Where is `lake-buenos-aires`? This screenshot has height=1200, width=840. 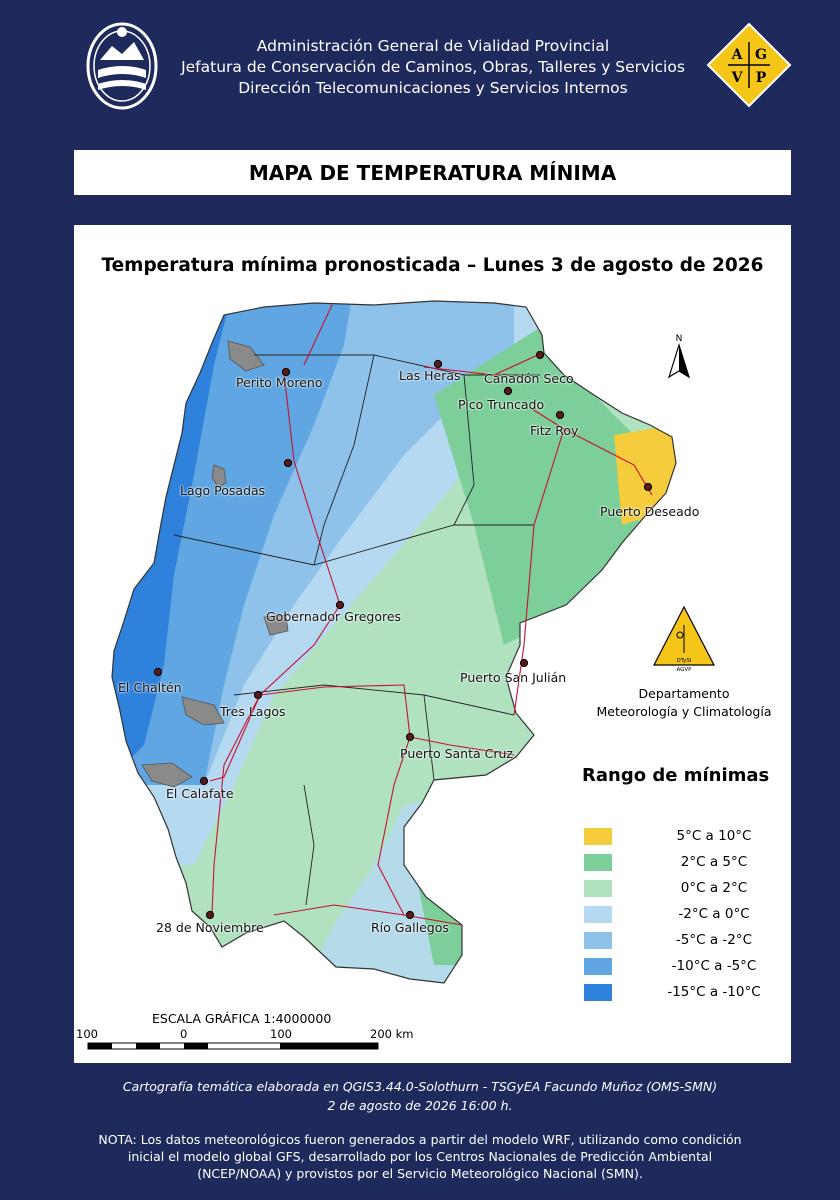
lake-buenos-aires is located at coordinates (246, 356).